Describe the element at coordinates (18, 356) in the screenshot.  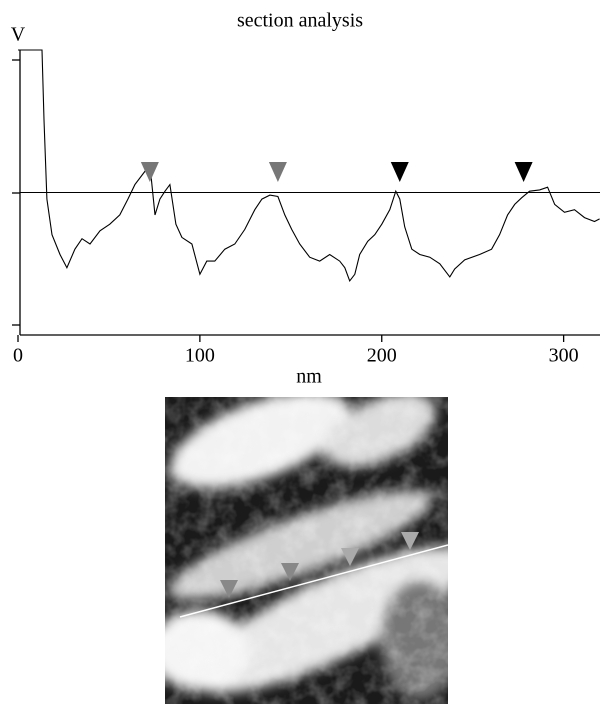
I see `x-tick-label: 0` at that location.